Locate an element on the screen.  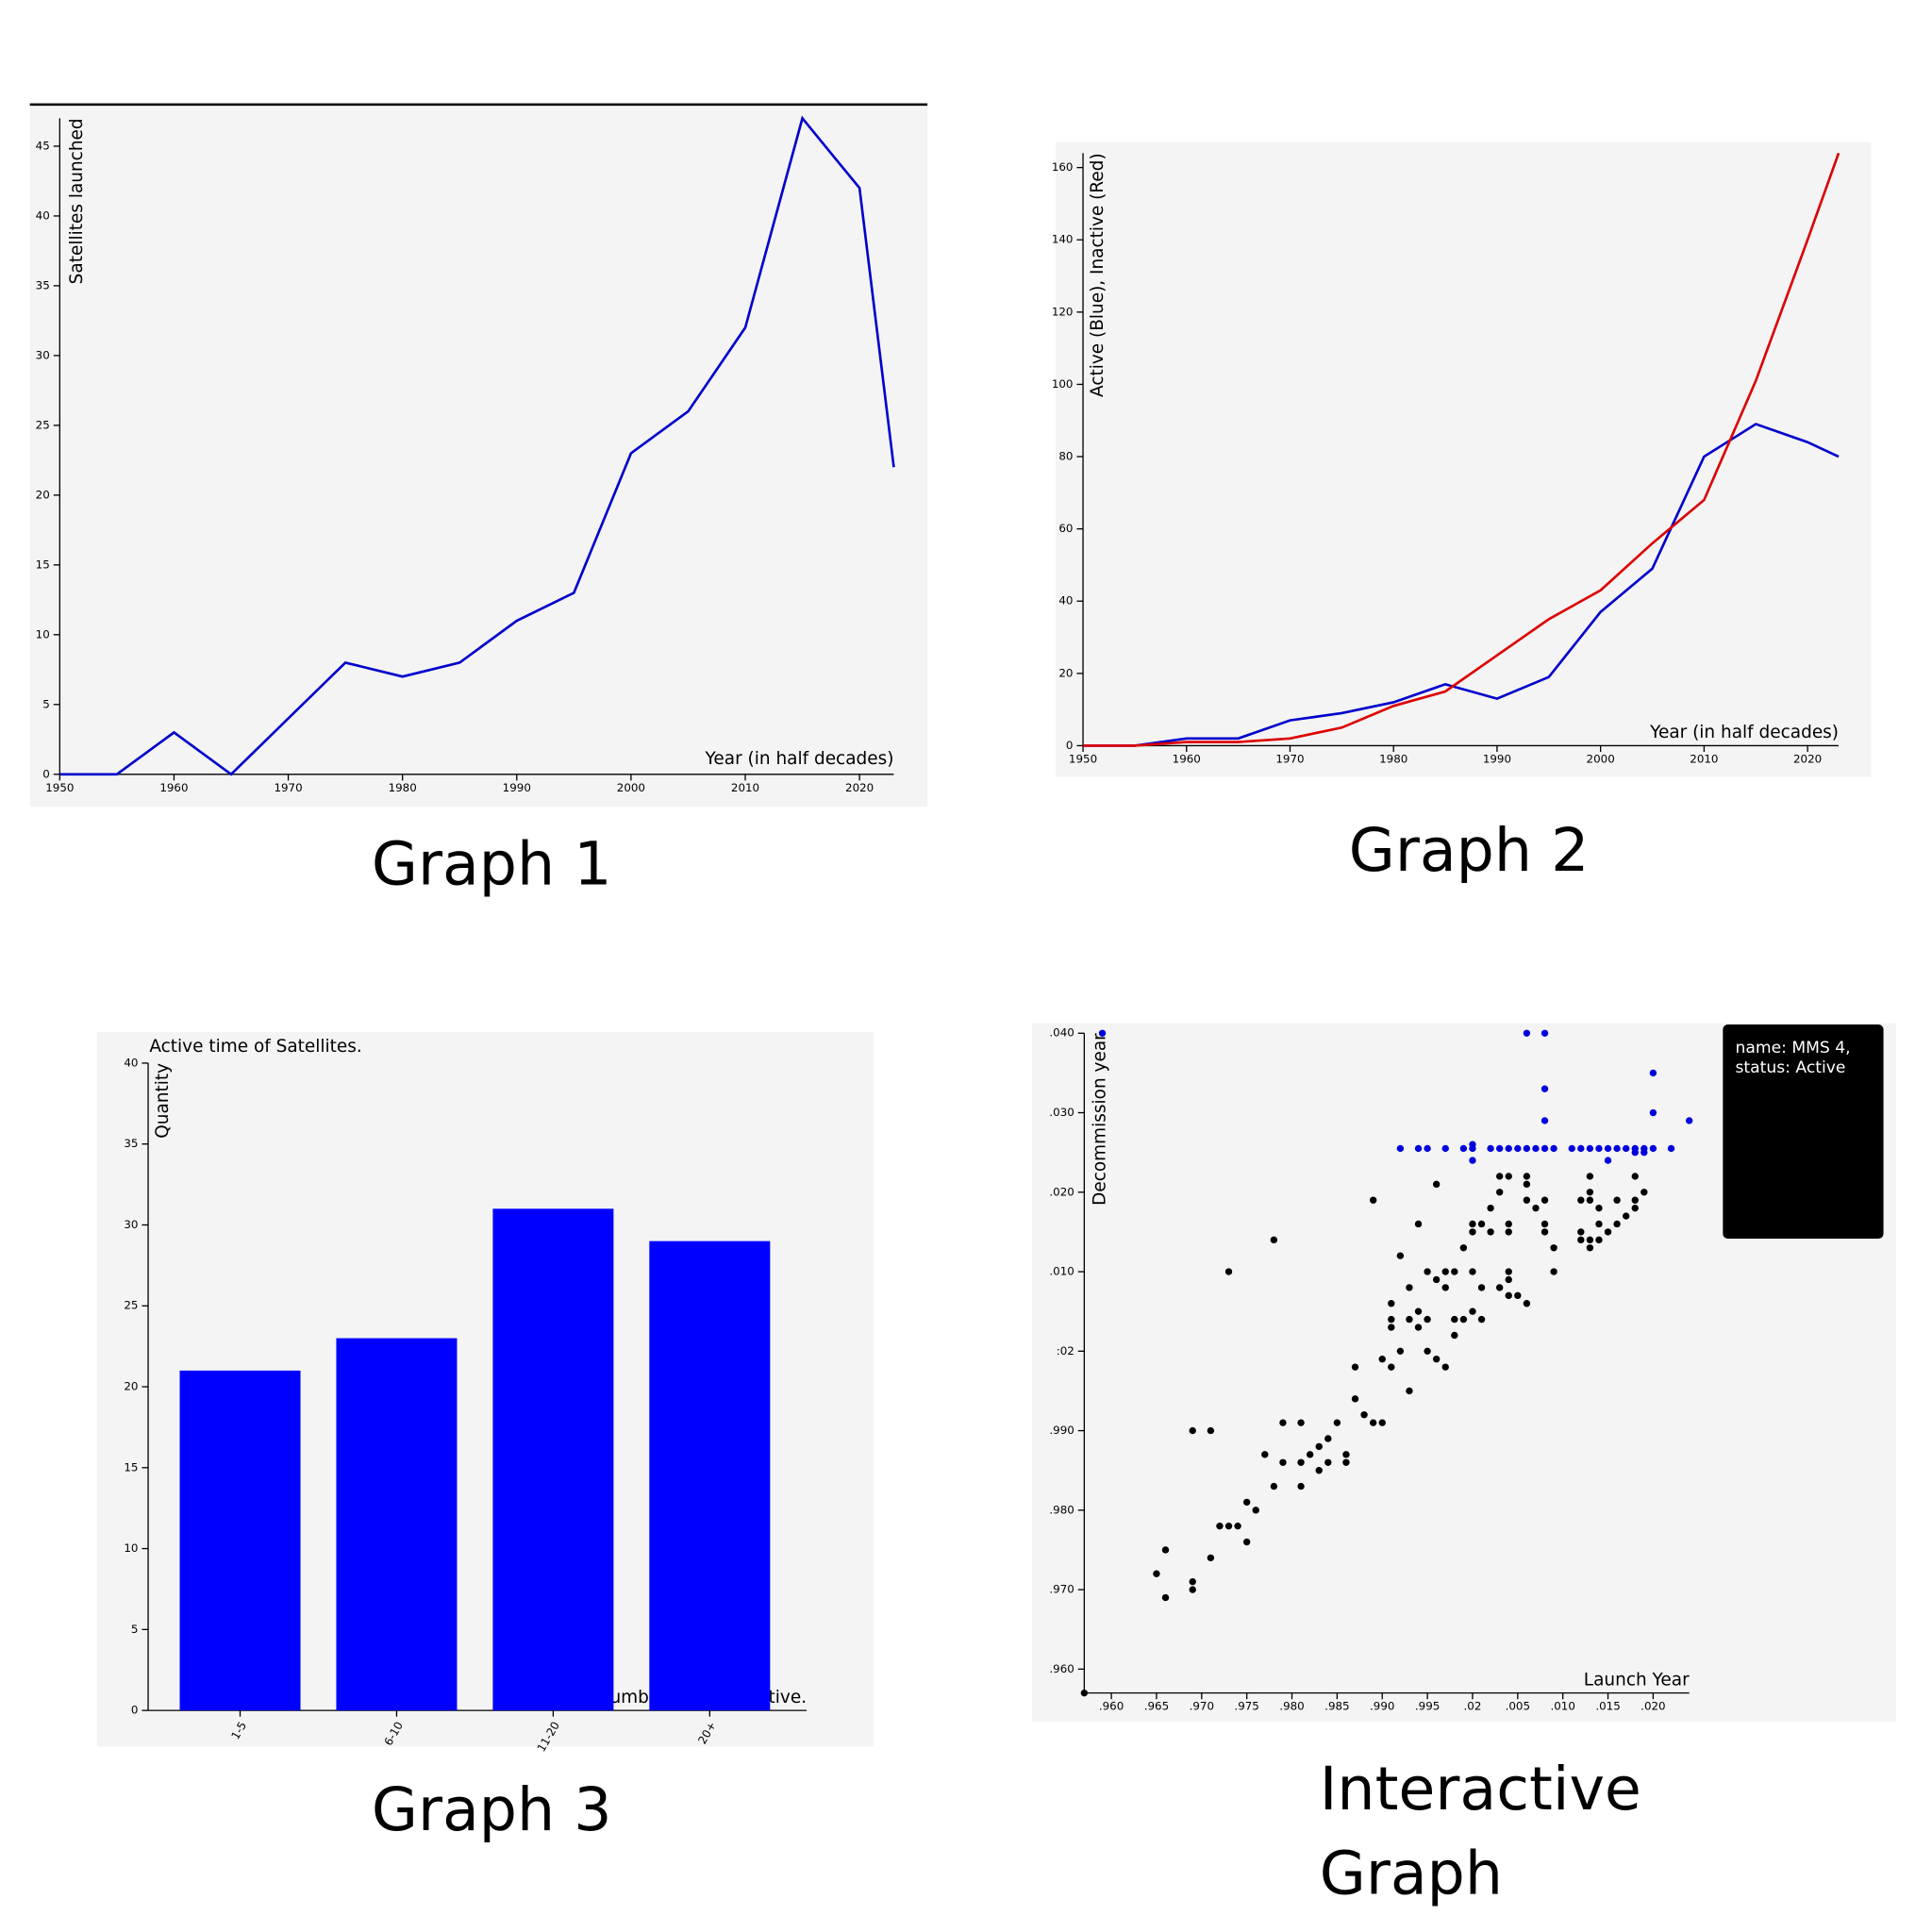
y-axis-label: Quantity is located at coordinates (163, 1101).